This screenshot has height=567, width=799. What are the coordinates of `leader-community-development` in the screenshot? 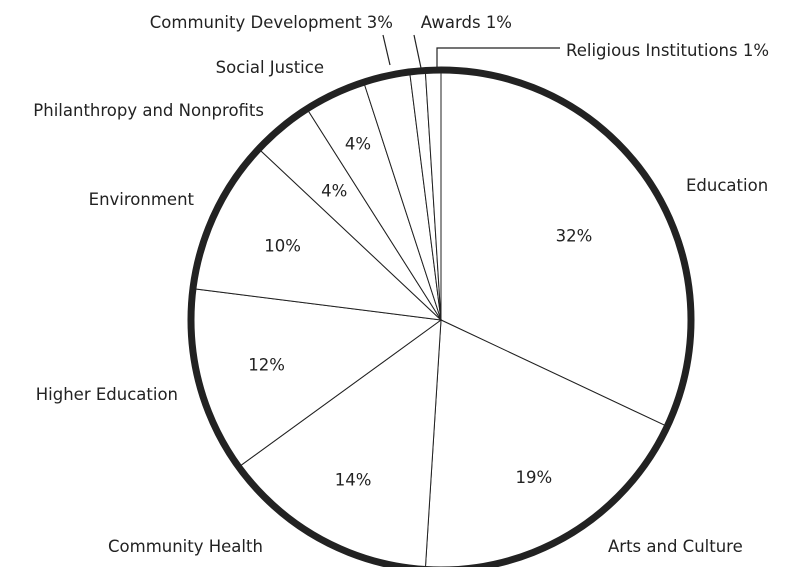 It's located at (386, 50).